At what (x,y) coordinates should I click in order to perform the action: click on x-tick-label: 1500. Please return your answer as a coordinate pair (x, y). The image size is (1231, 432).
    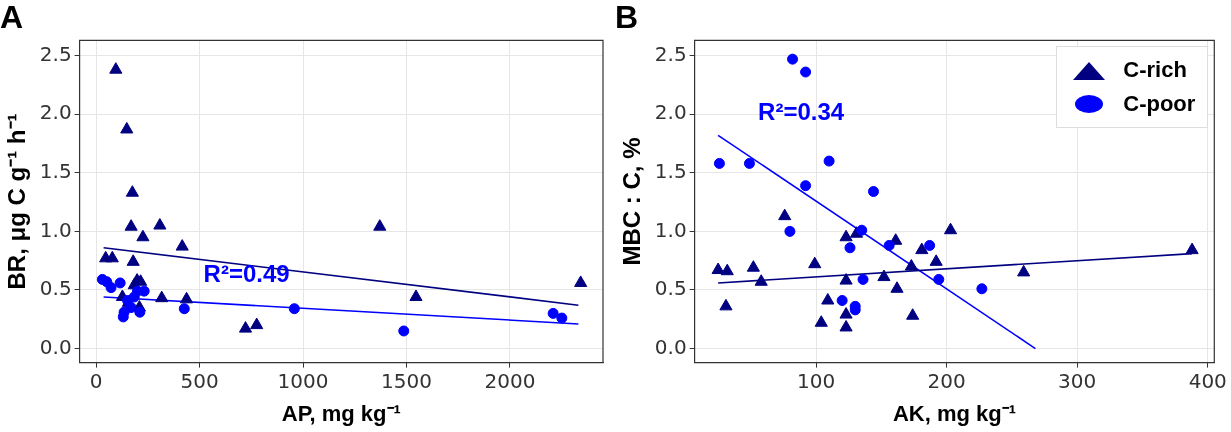
    Looking at the image, I should click on (406, 380).